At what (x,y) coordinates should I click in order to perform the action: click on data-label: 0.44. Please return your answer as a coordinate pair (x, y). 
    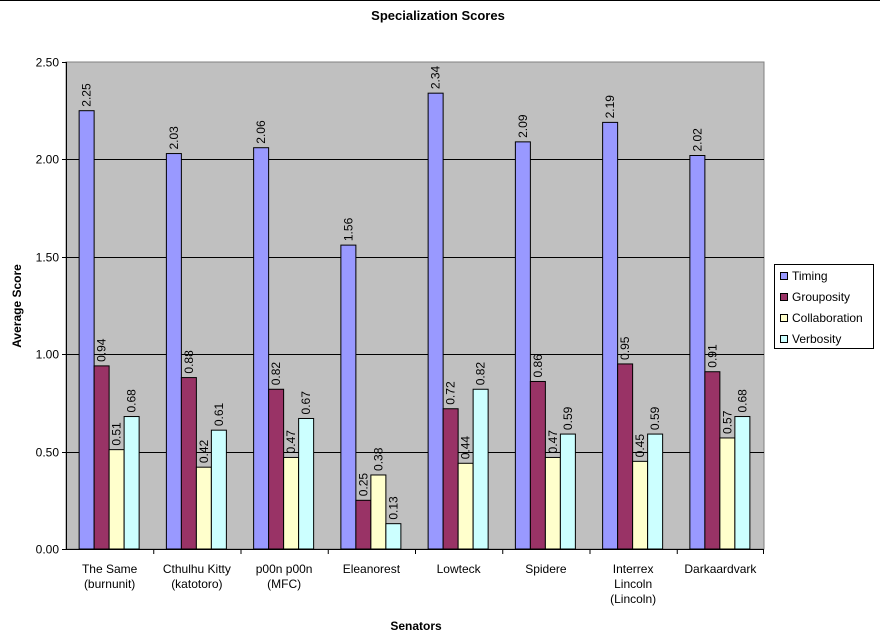
    Looking at the image, I should click on (466, 448).